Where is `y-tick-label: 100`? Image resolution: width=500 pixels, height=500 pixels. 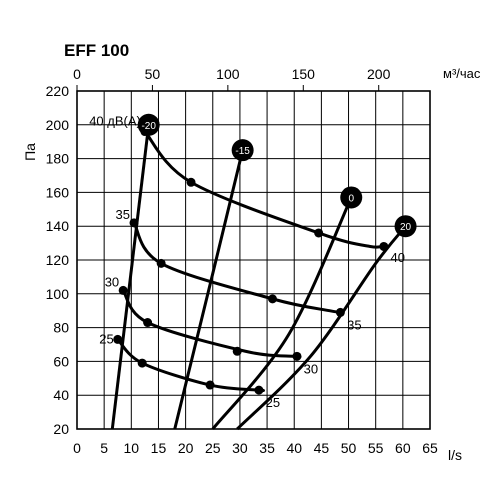
y-tick-label: 100 is located at coordinates (58, 294).